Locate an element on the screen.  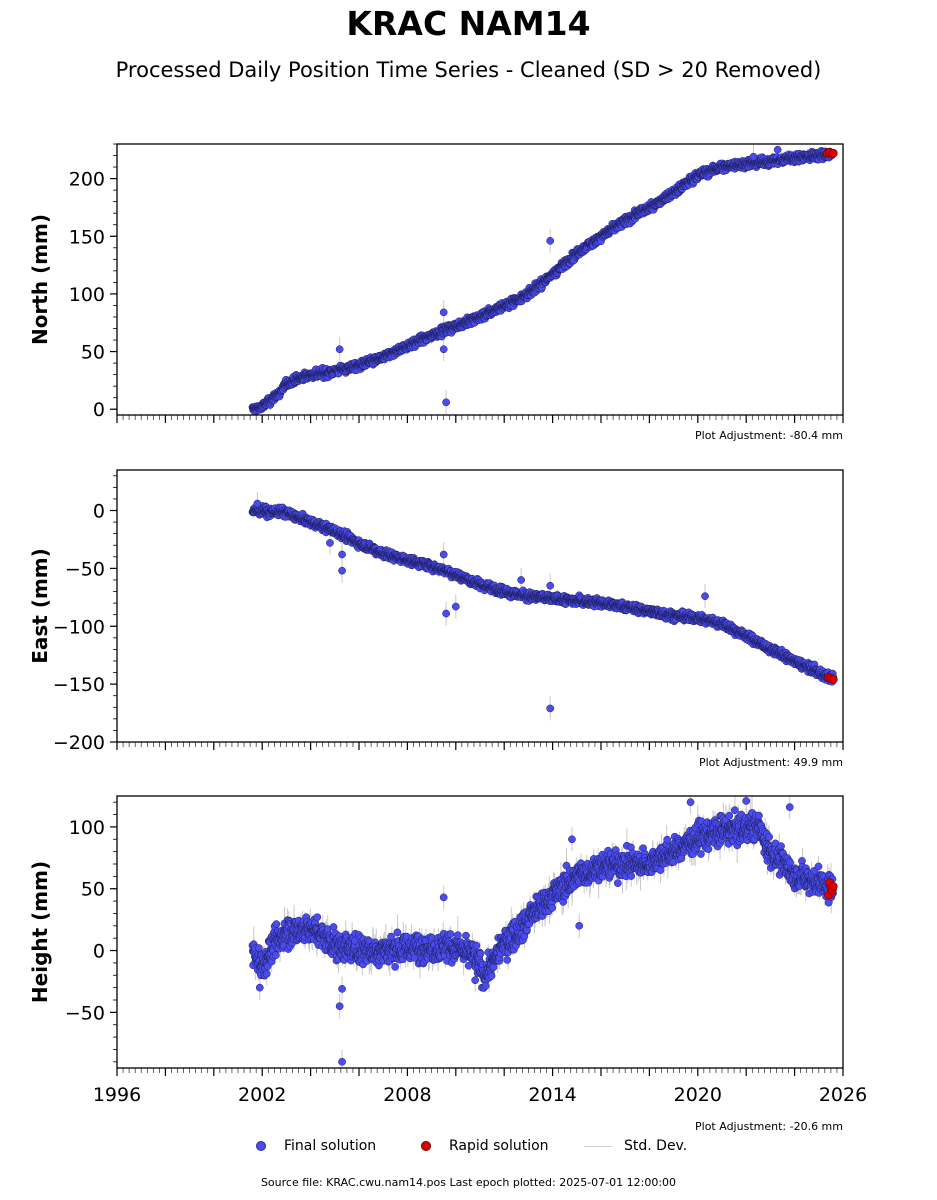
y-tick-label: 150 is located at coordinates (87, 237).